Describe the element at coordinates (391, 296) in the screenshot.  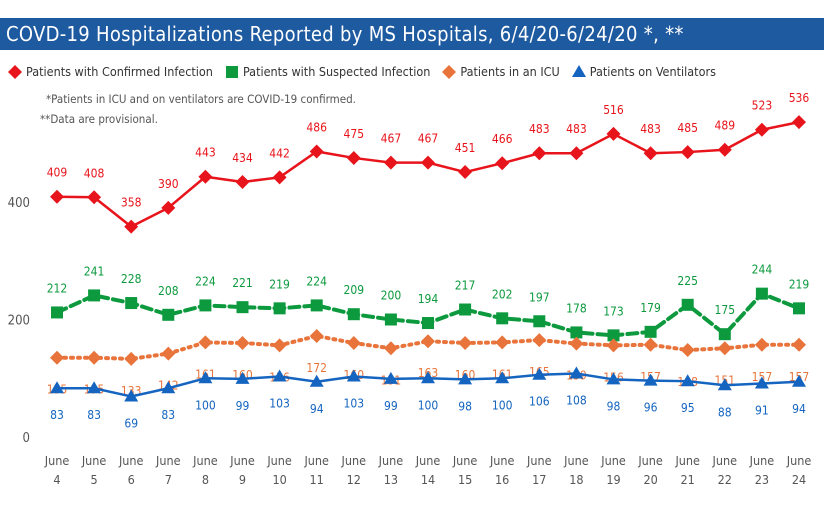
I see `data-label: 200` at that location.